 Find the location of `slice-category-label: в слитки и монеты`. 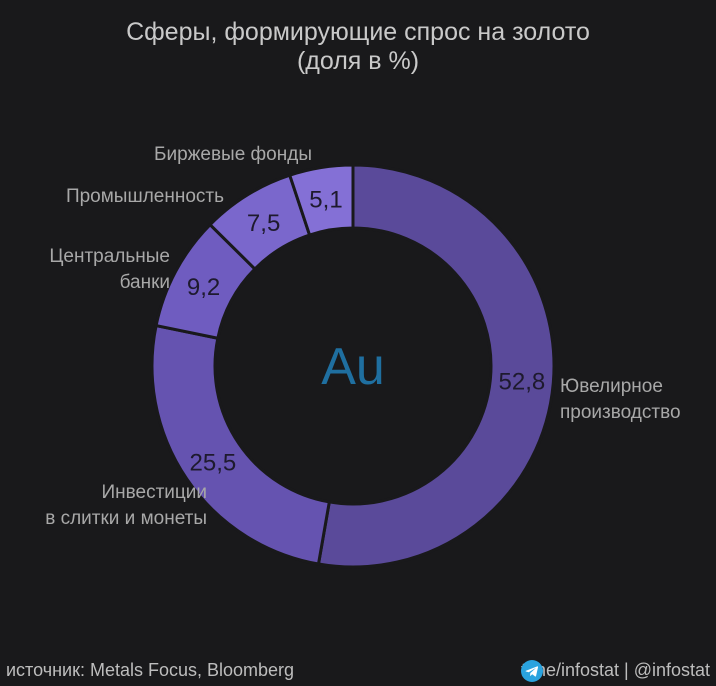

slice-category-label: в слитки и монеты is located at coordinates (126, 518).